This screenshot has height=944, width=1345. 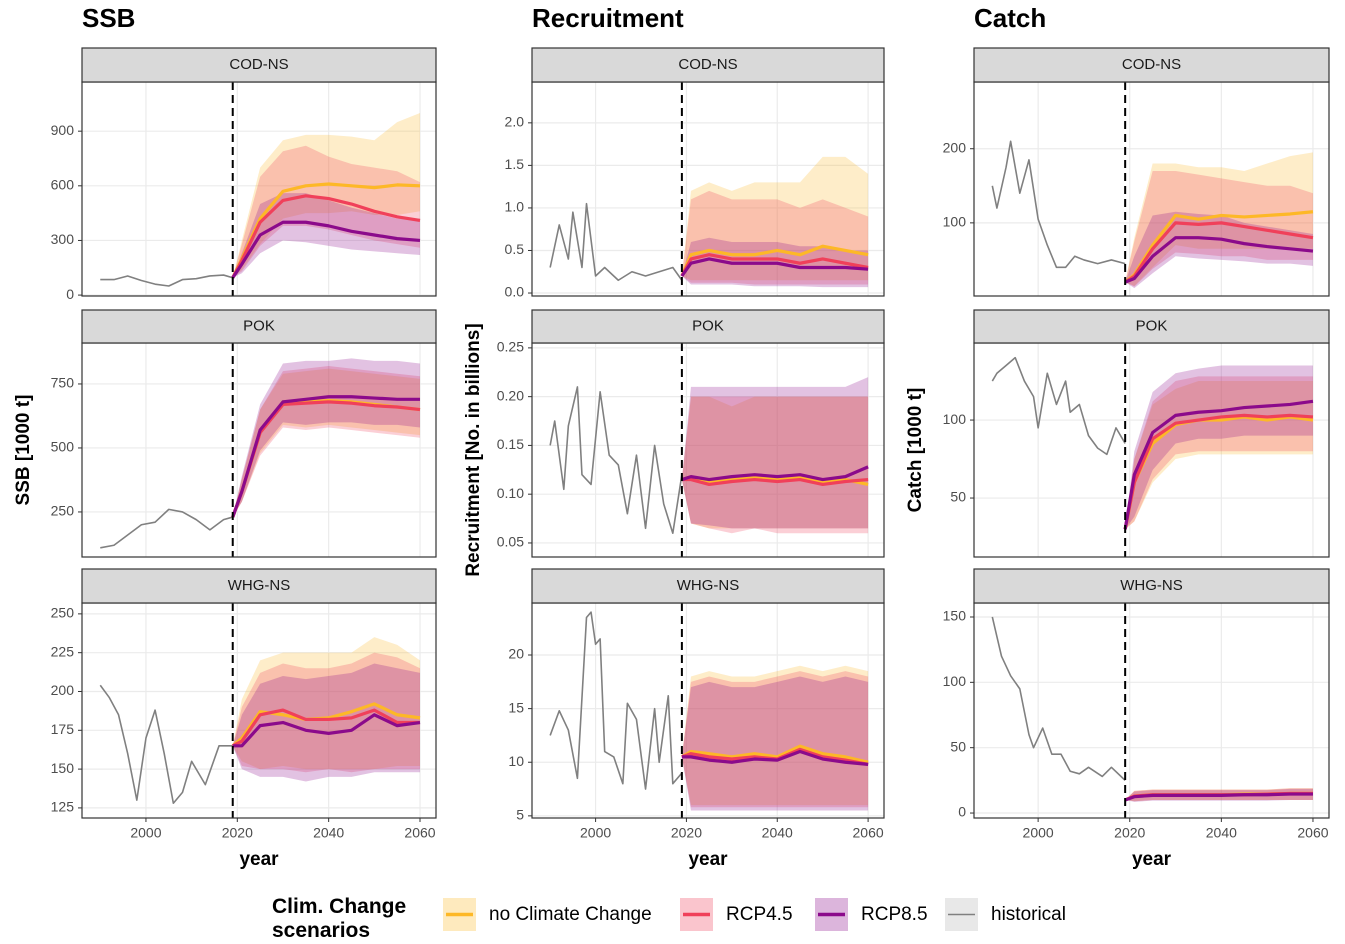 I want to click on y-tick-label: 750, so click(x=63, y=383).